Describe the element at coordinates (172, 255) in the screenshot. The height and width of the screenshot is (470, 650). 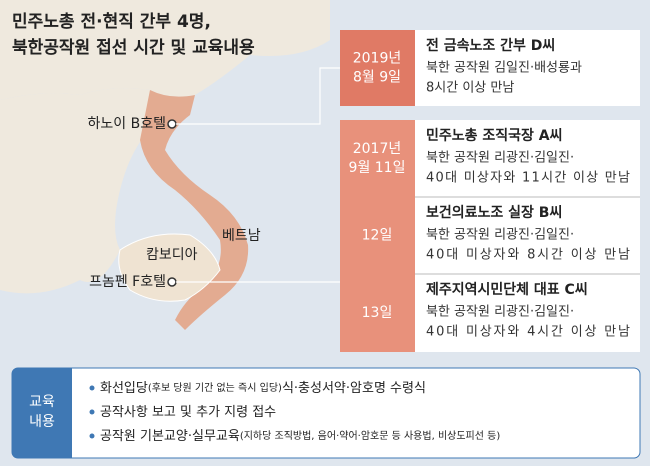
I see `map-label: 캄보디아` at that location.